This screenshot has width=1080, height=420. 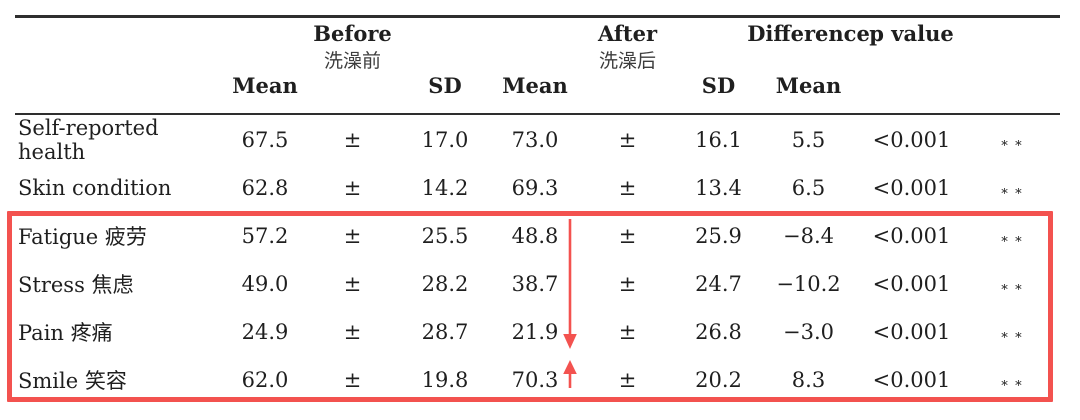 What do you see at coordinates (265, 85) in the screenshot?
I see `before-mean-label: Mean` at bounding box center [265, 85].